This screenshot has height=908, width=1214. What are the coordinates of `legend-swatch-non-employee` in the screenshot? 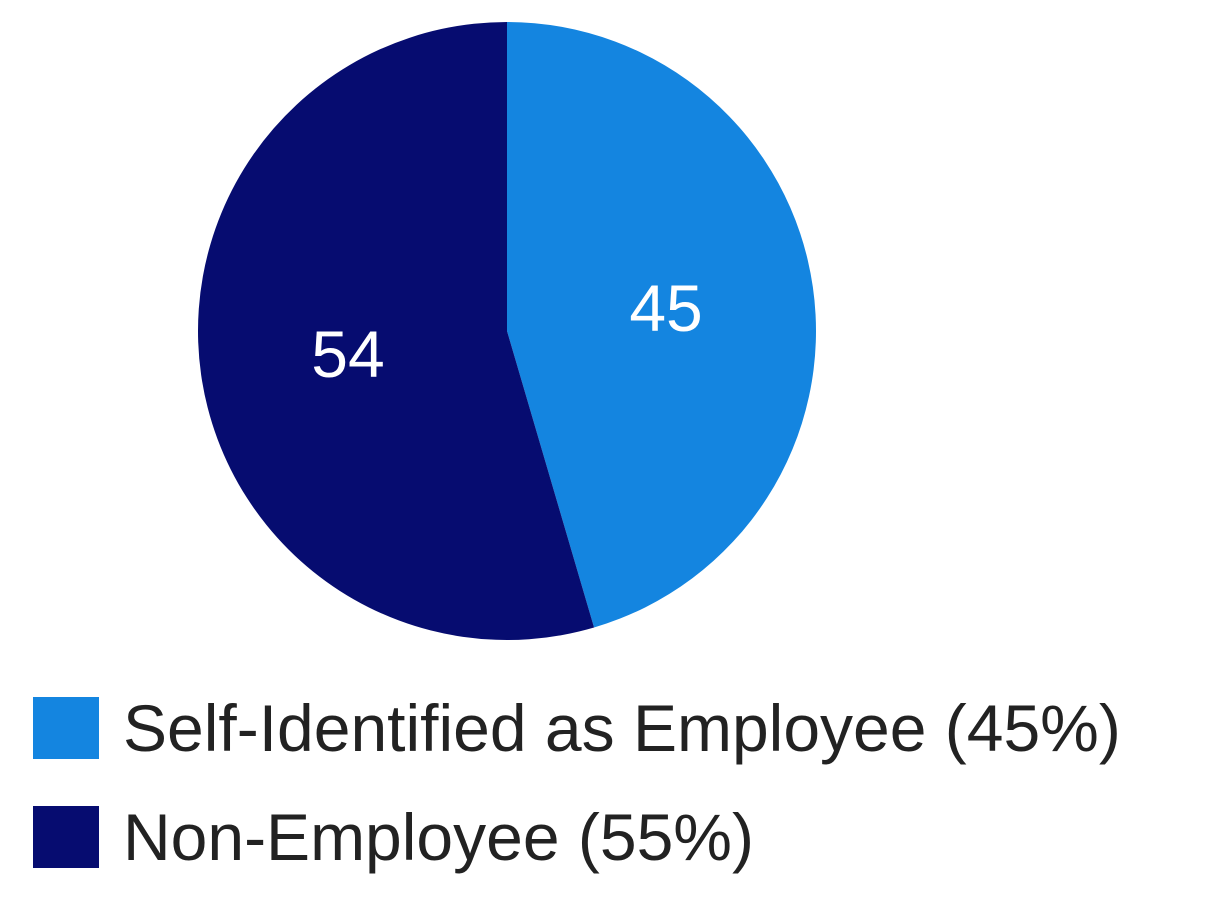 It's located at (66, 837).